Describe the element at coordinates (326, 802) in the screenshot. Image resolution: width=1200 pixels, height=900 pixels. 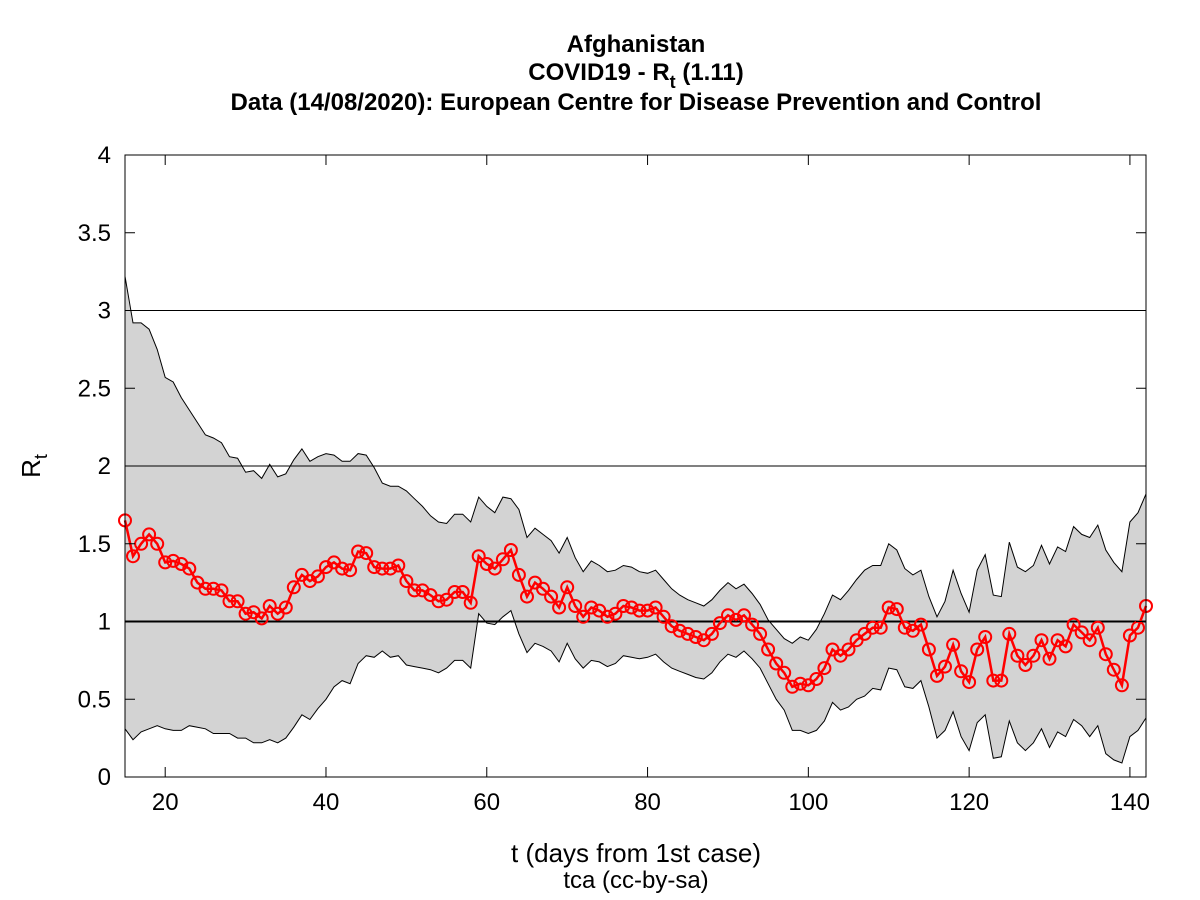
I see `x-tick-label: 40` at that location.